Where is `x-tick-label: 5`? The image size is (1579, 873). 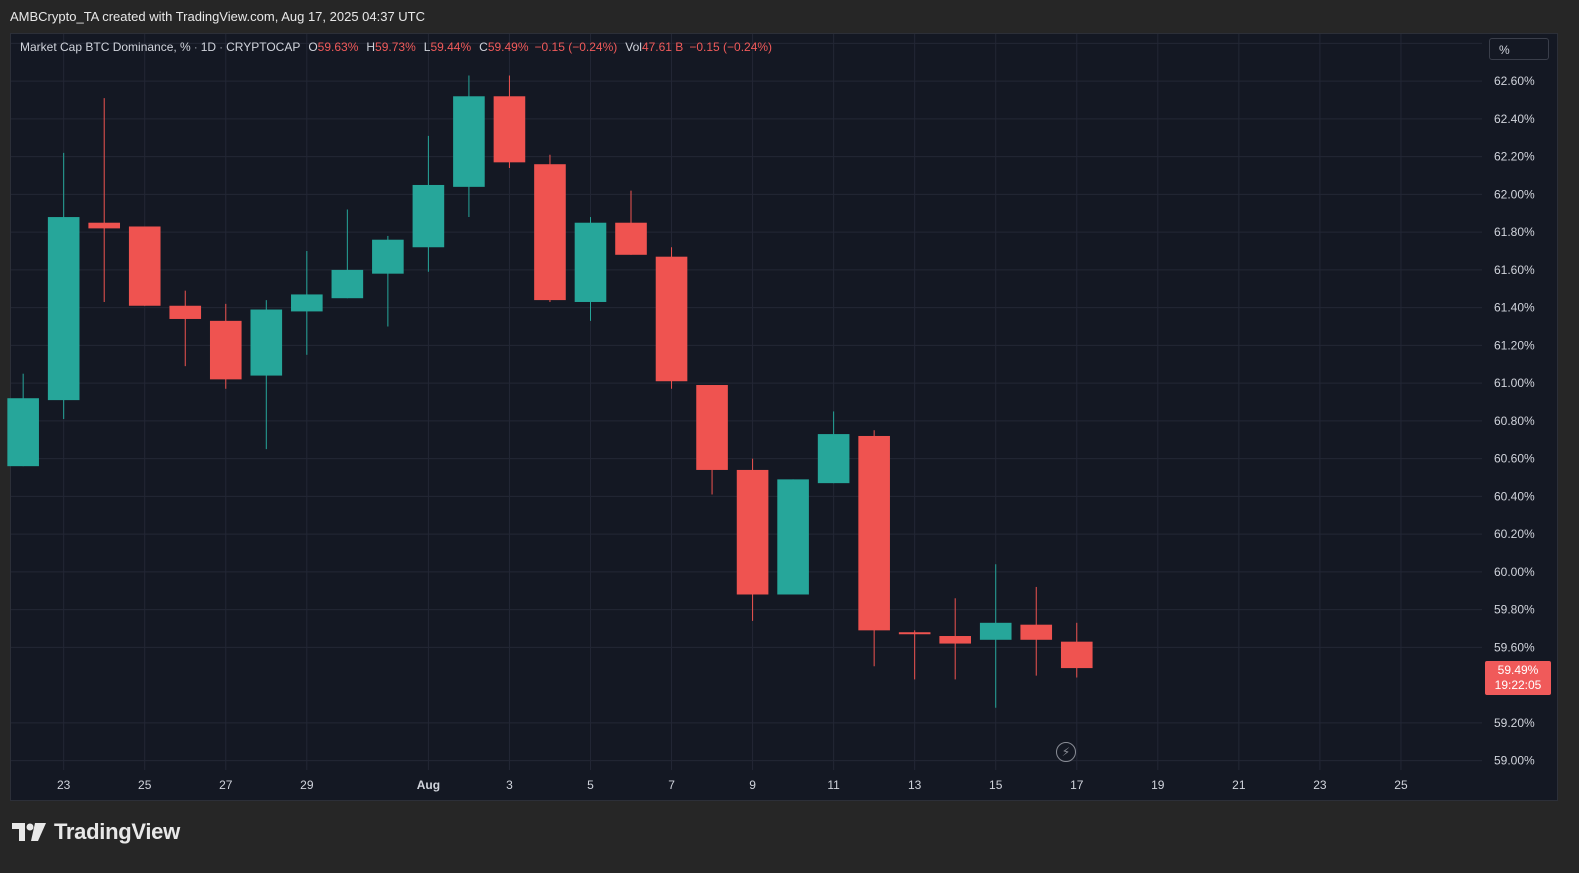 x-tick-label: 5 is located at coordinates (590, 785).